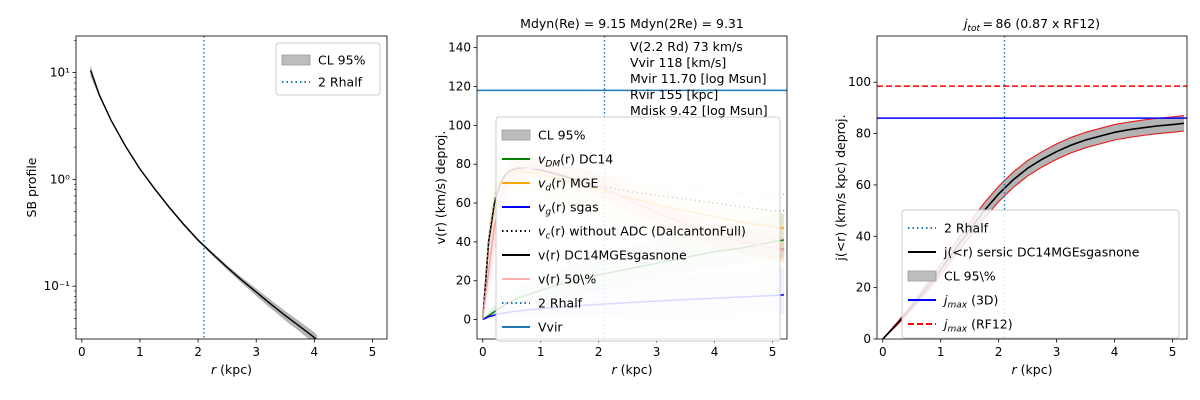 This screenshot has height=400, width=1200. What do you see at coordinates (674, 94) in the screenshot?
I see `info-line: Rvir 155 [kpc]` at bounding box center [674, 94].